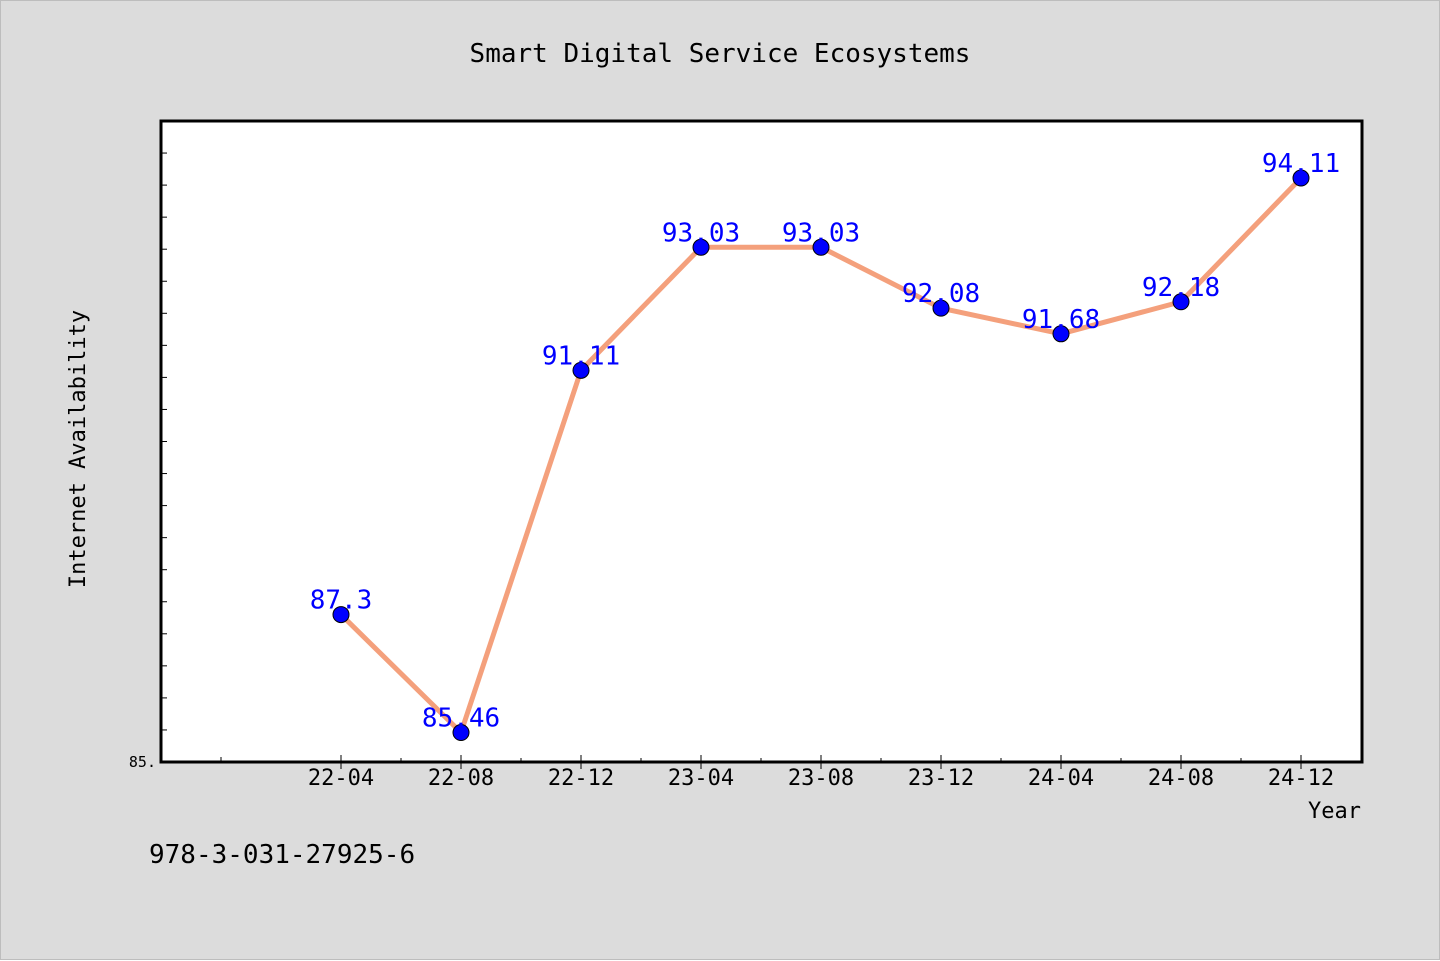 The image size is (1440, 961). I want to click on x-tick-label: 24-08, so click(1181, 778).